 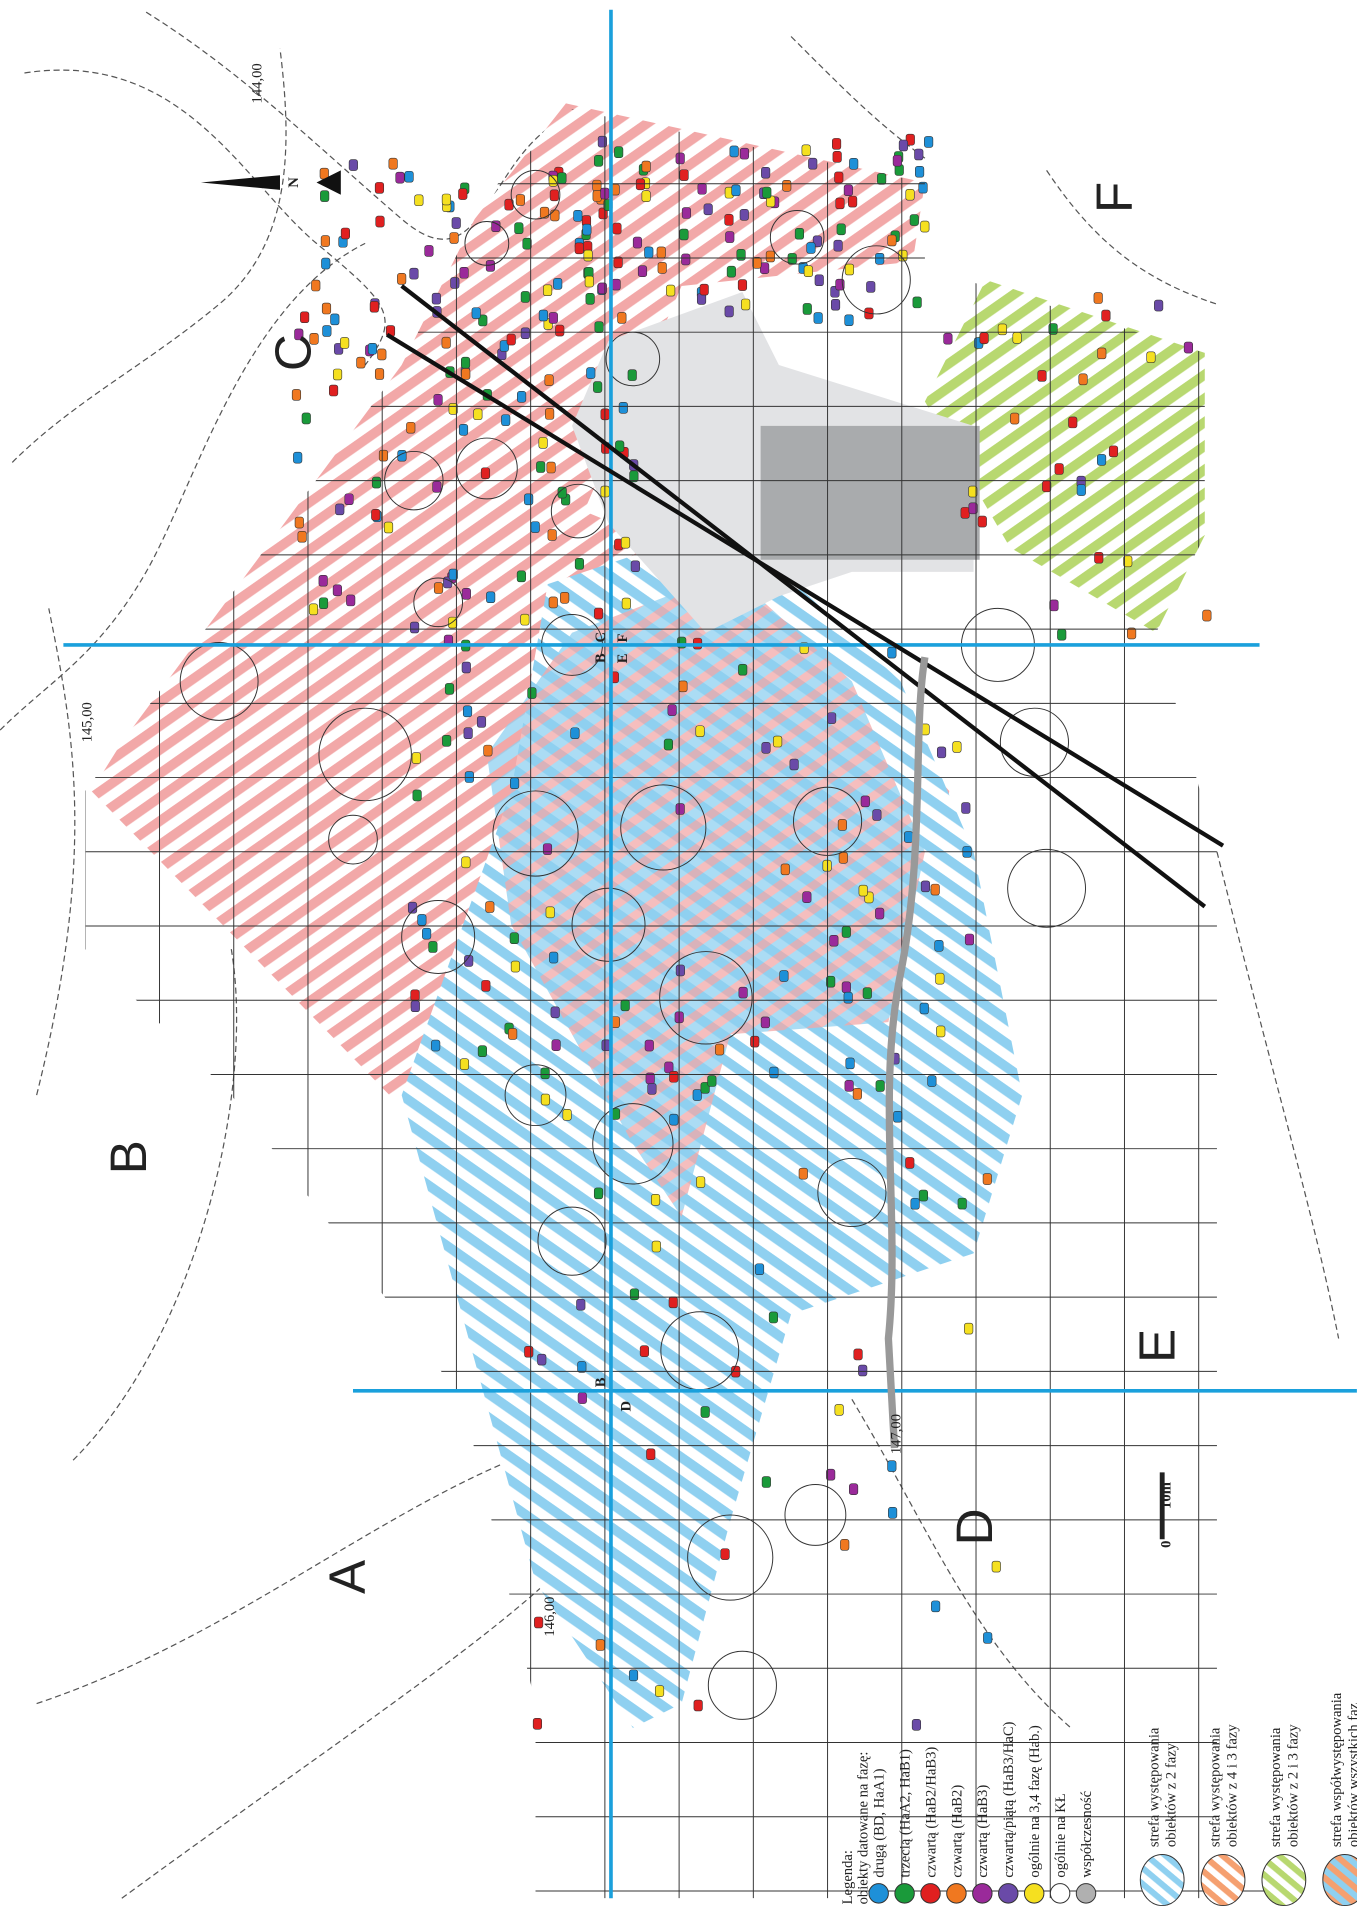 I want to click on zone-letter: B, so click(x=128, y=1157).